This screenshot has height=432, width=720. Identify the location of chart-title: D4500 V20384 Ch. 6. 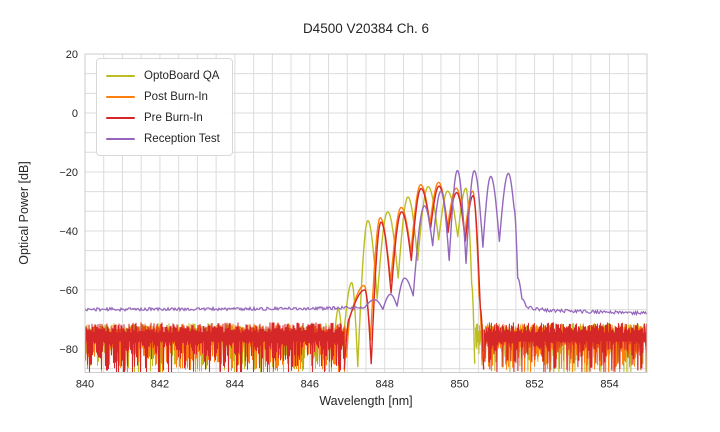
(366, 28).